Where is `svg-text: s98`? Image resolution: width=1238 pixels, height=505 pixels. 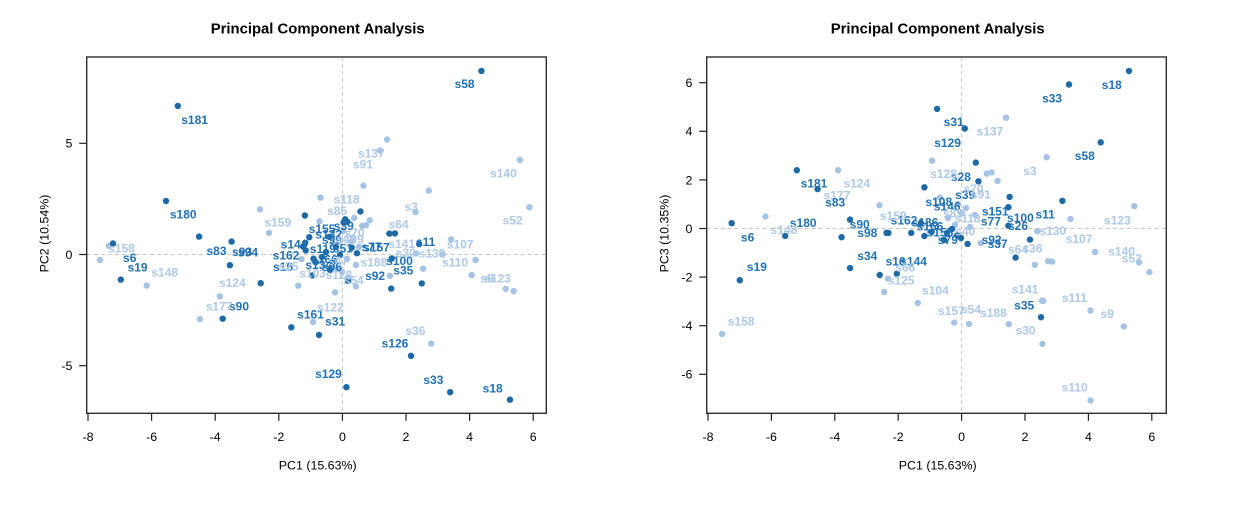 svg-text: s98 is located at coordinates (867, 233).